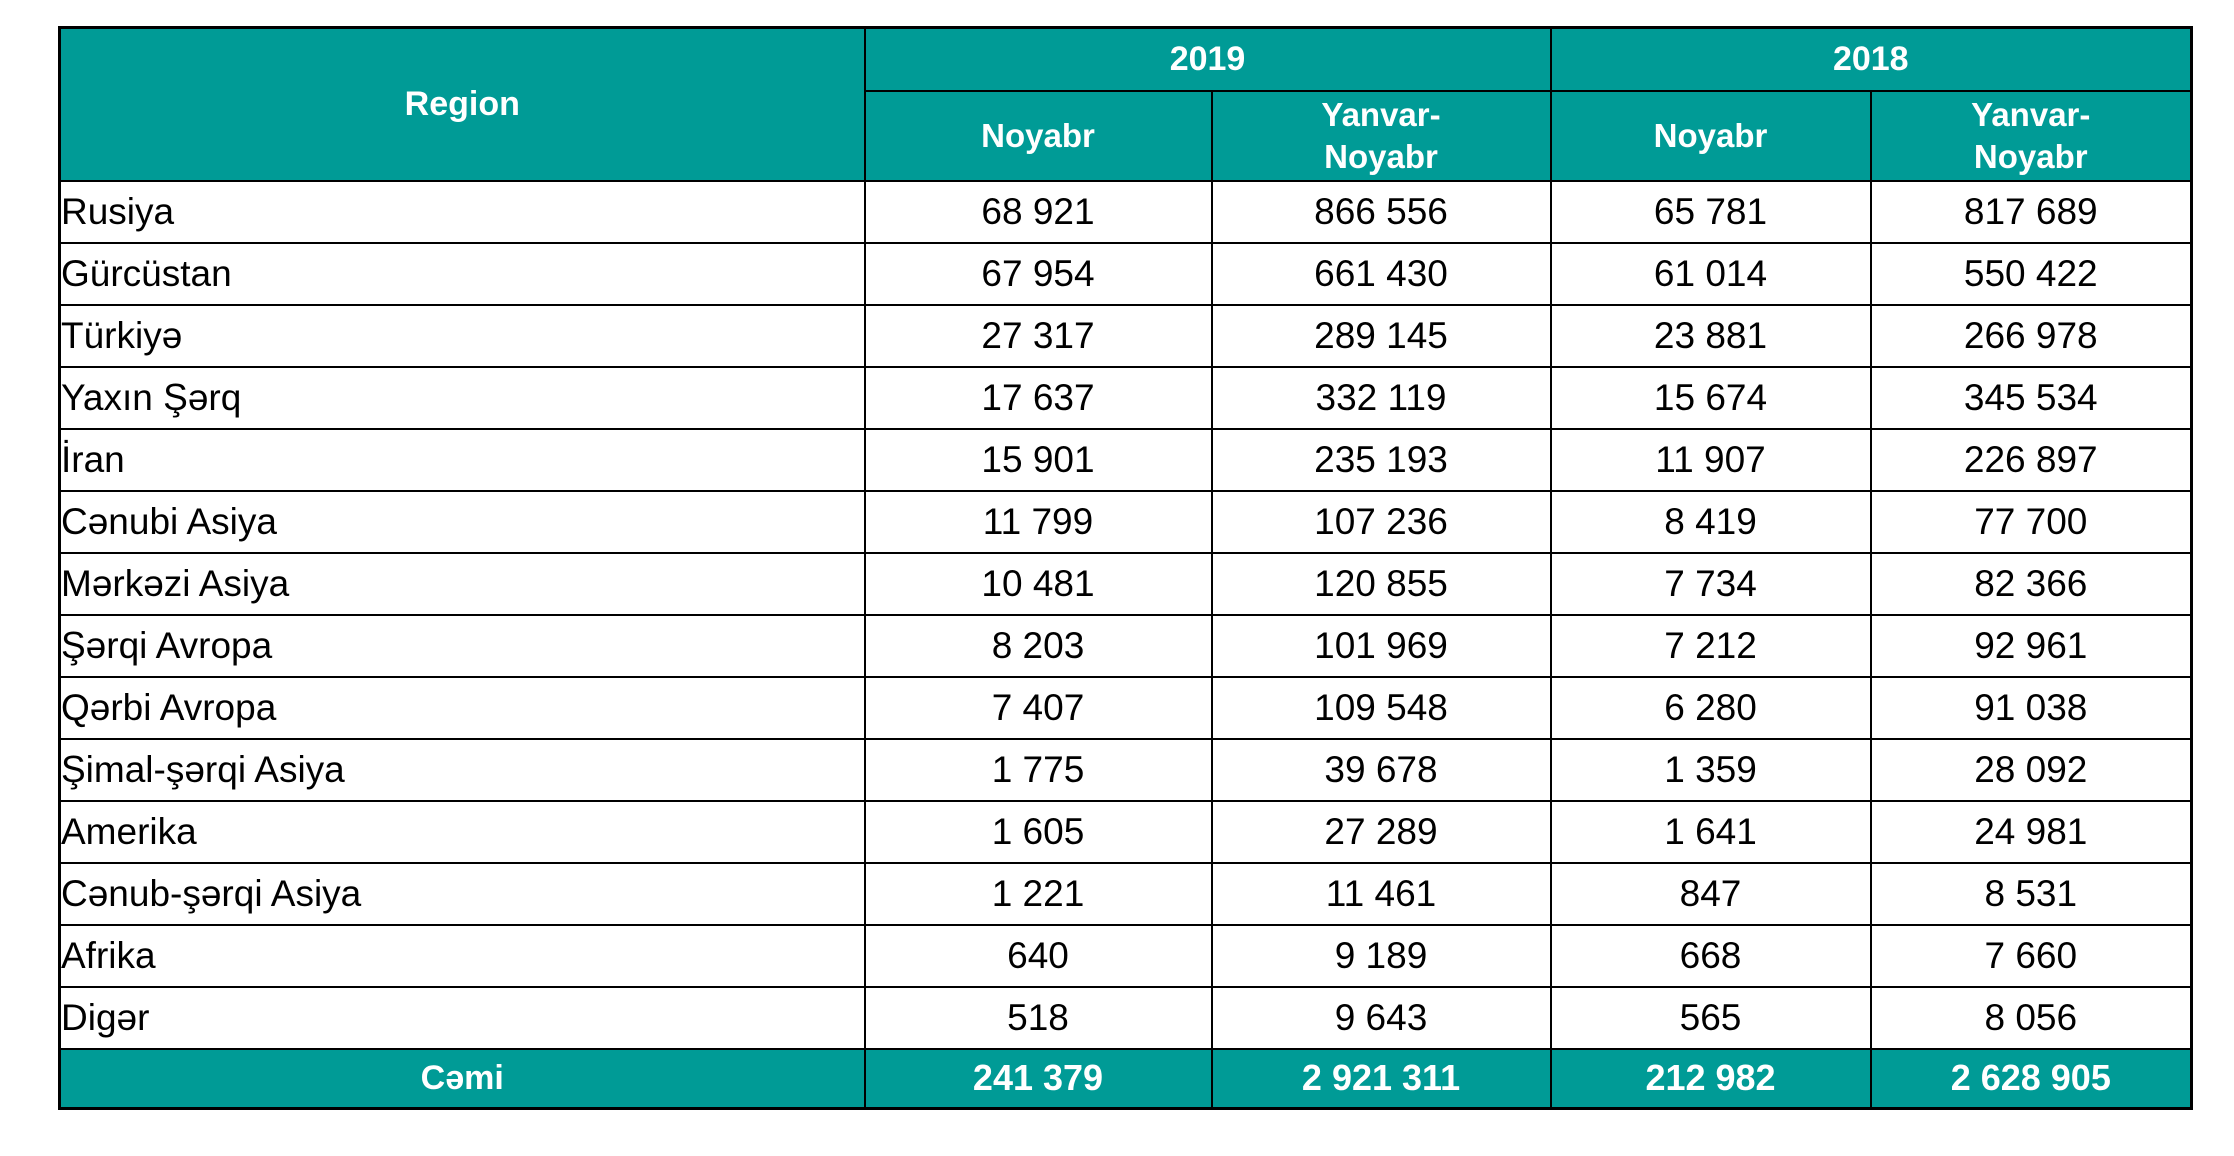  I want to click on table-row: Digər 518 9 643 565 8 056, so click(1125, 1017).